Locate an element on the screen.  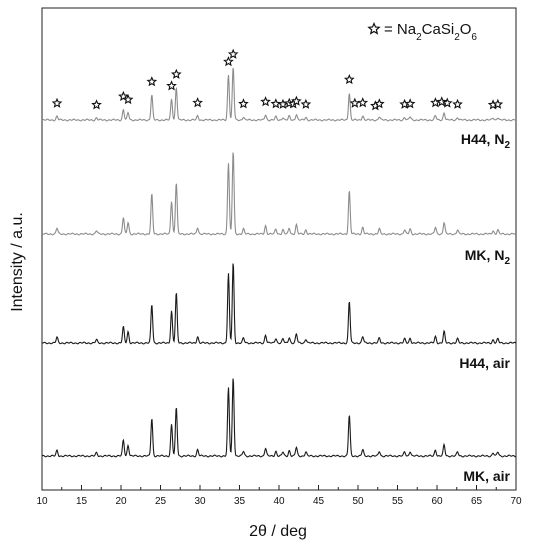
star-icon is located at coordinates (374, 28).